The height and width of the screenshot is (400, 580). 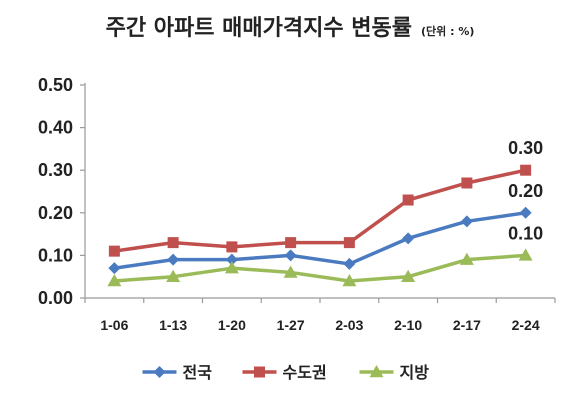 I want to click on legend-item: 수도권, so click(x=284, y=372).